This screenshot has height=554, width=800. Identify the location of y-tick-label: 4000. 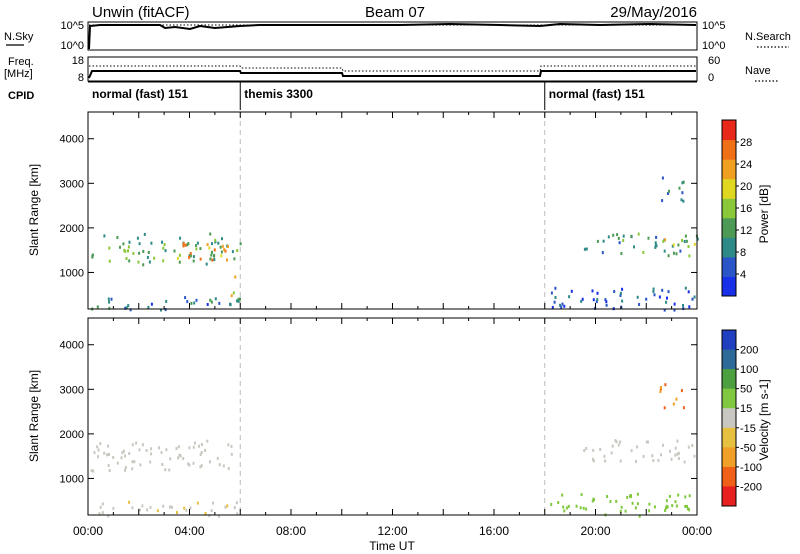
(72, 140).